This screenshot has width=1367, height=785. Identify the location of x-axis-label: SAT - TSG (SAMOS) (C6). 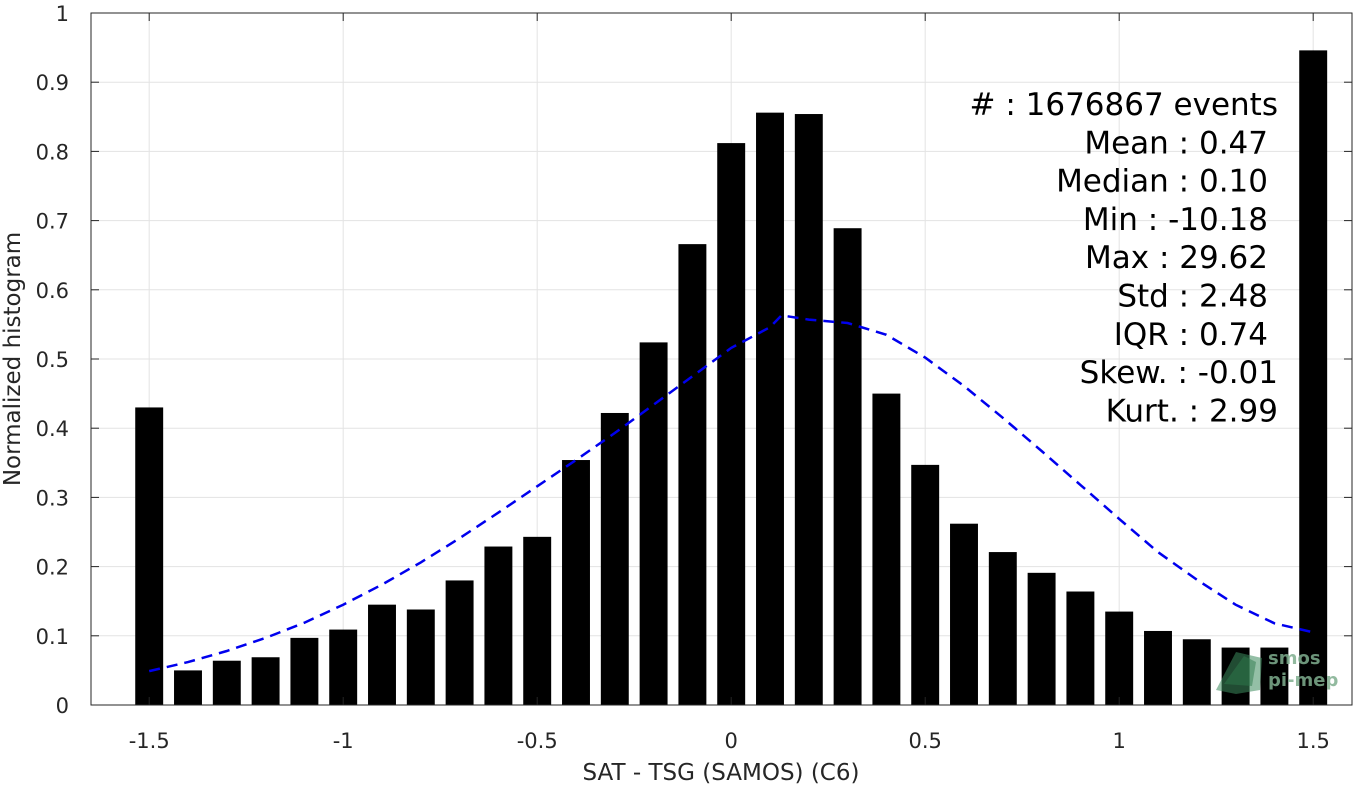
(721, 772).